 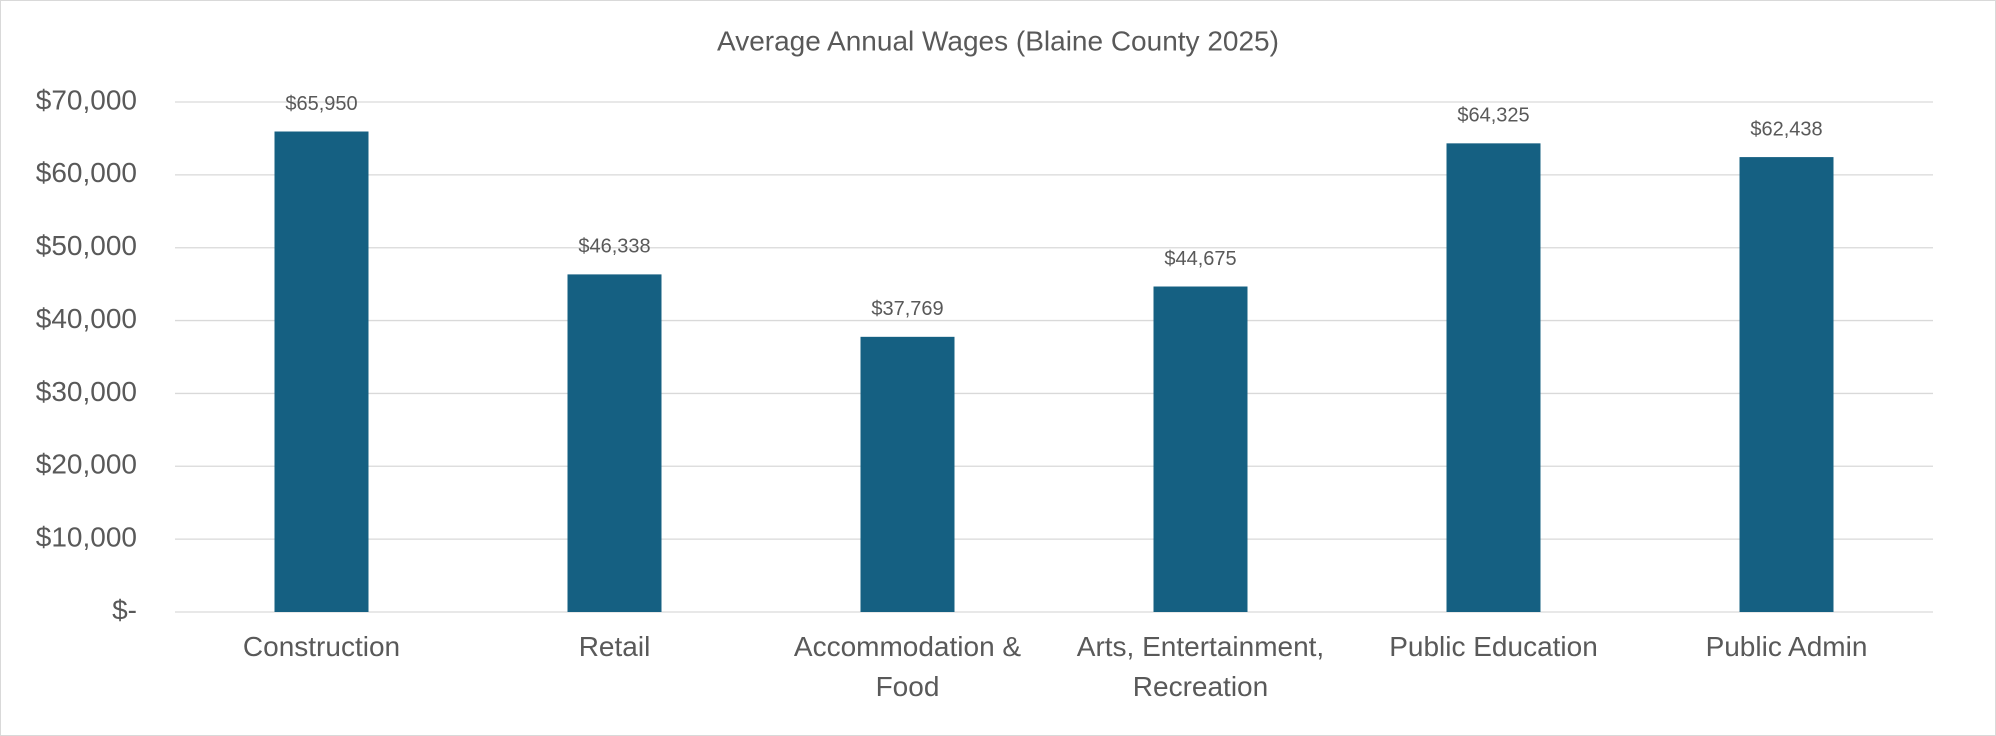 What do you see at coordinates (614, 247) in the screenshot?
I see `data-label: $46,338` at bounding box center [614, 247].